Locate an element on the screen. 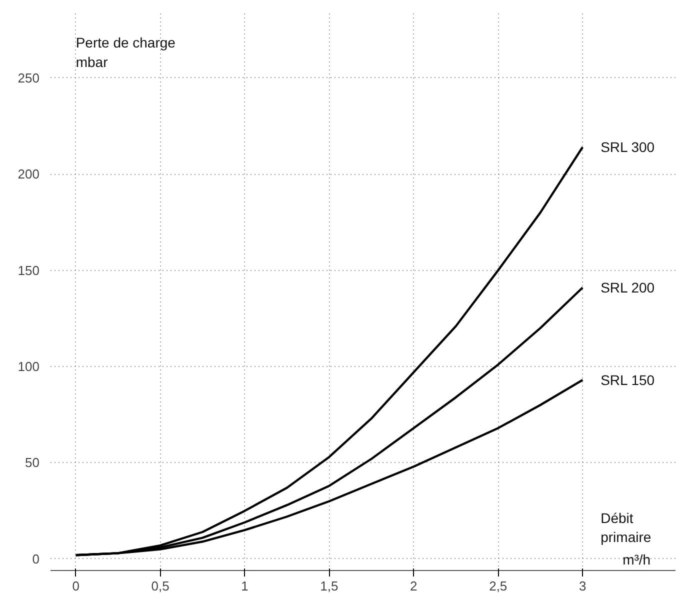 Image resolution: width=690 pixels, height=600 pixels. annotation: m³/h is located at coordinates (636, 560).